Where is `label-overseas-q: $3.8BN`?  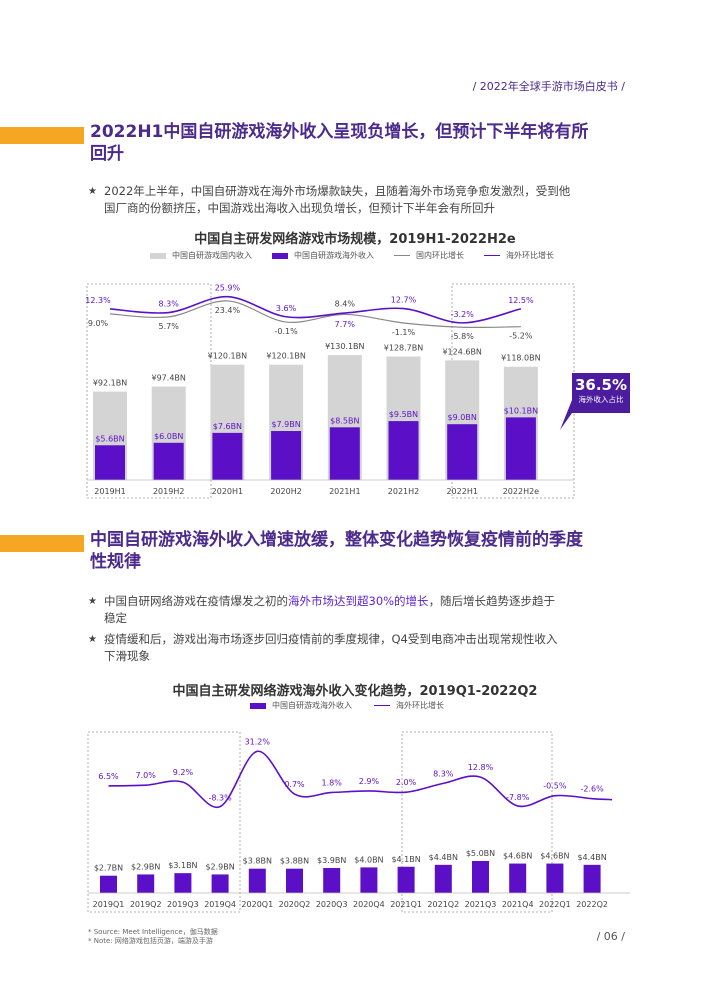
label-overseas-q: $3.8BN is located at coordinates (294, 861).